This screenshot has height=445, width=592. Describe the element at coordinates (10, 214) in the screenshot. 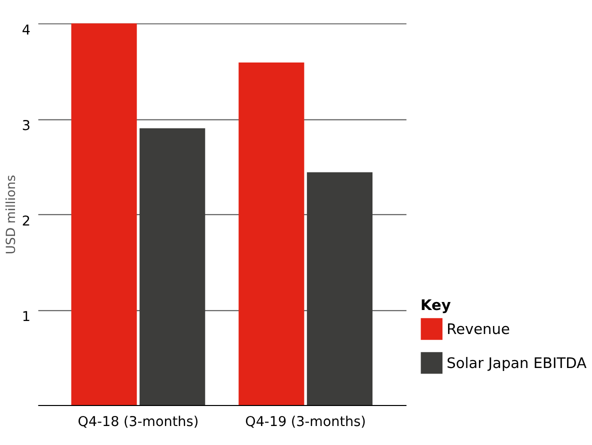

I see `y-axis-title: USD millions` at that location.